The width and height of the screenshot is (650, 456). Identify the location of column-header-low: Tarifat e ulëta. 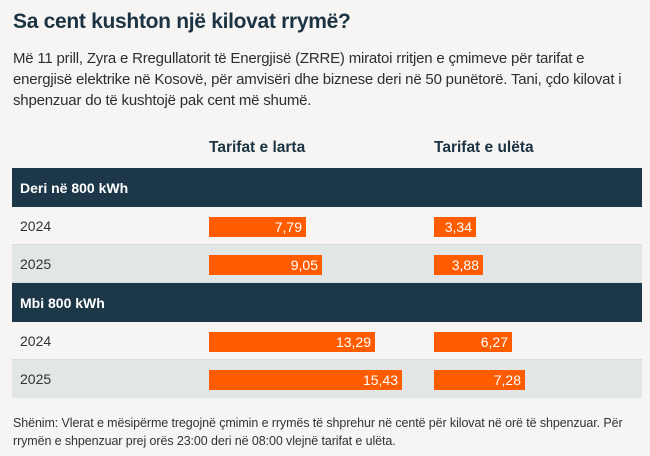
(484, 147).